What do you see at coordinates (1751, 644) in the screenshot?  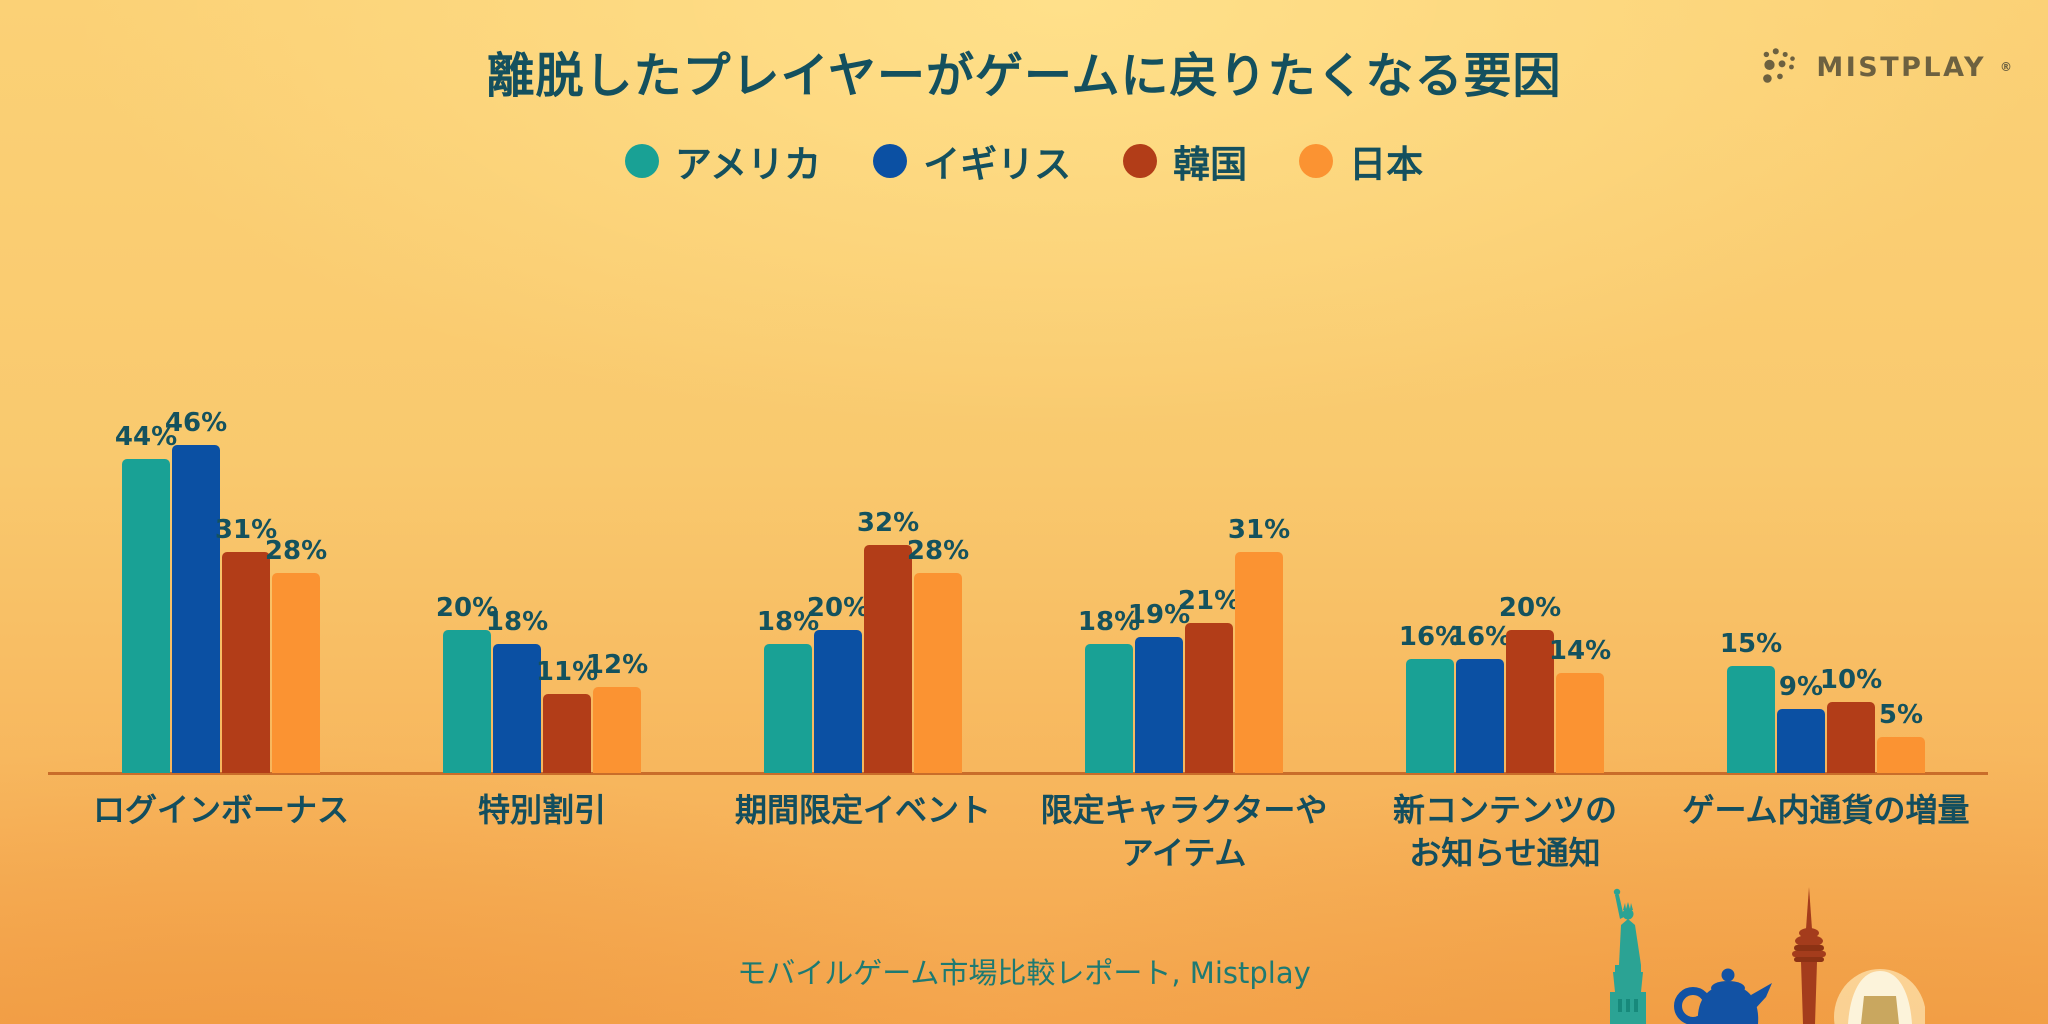 I see `bar-value-label: 15%` at bounding box center [1751, 644].